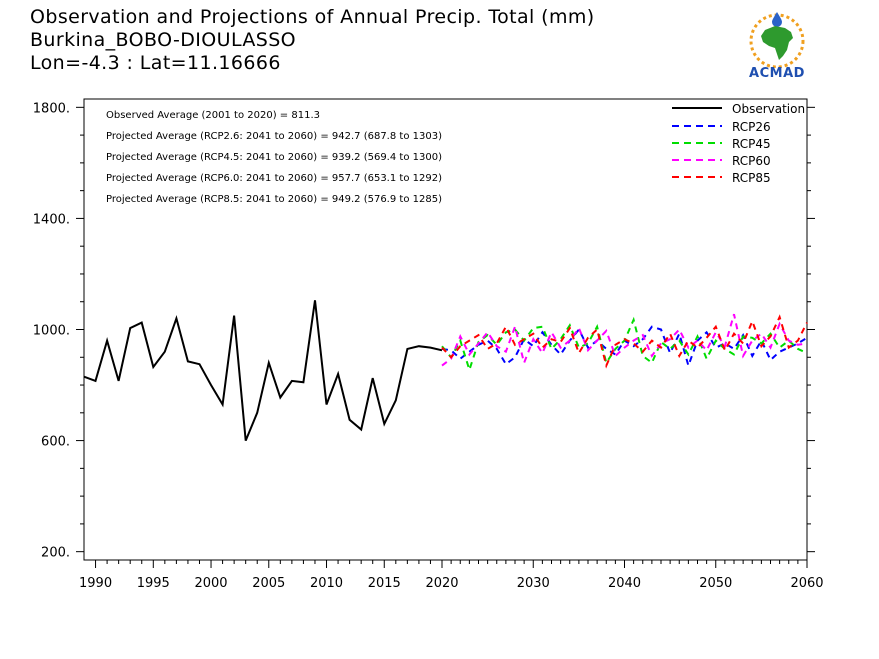 This screenshot has height=659, width=879. I want to click on y-tick-label: 1400., so click(51, 219).